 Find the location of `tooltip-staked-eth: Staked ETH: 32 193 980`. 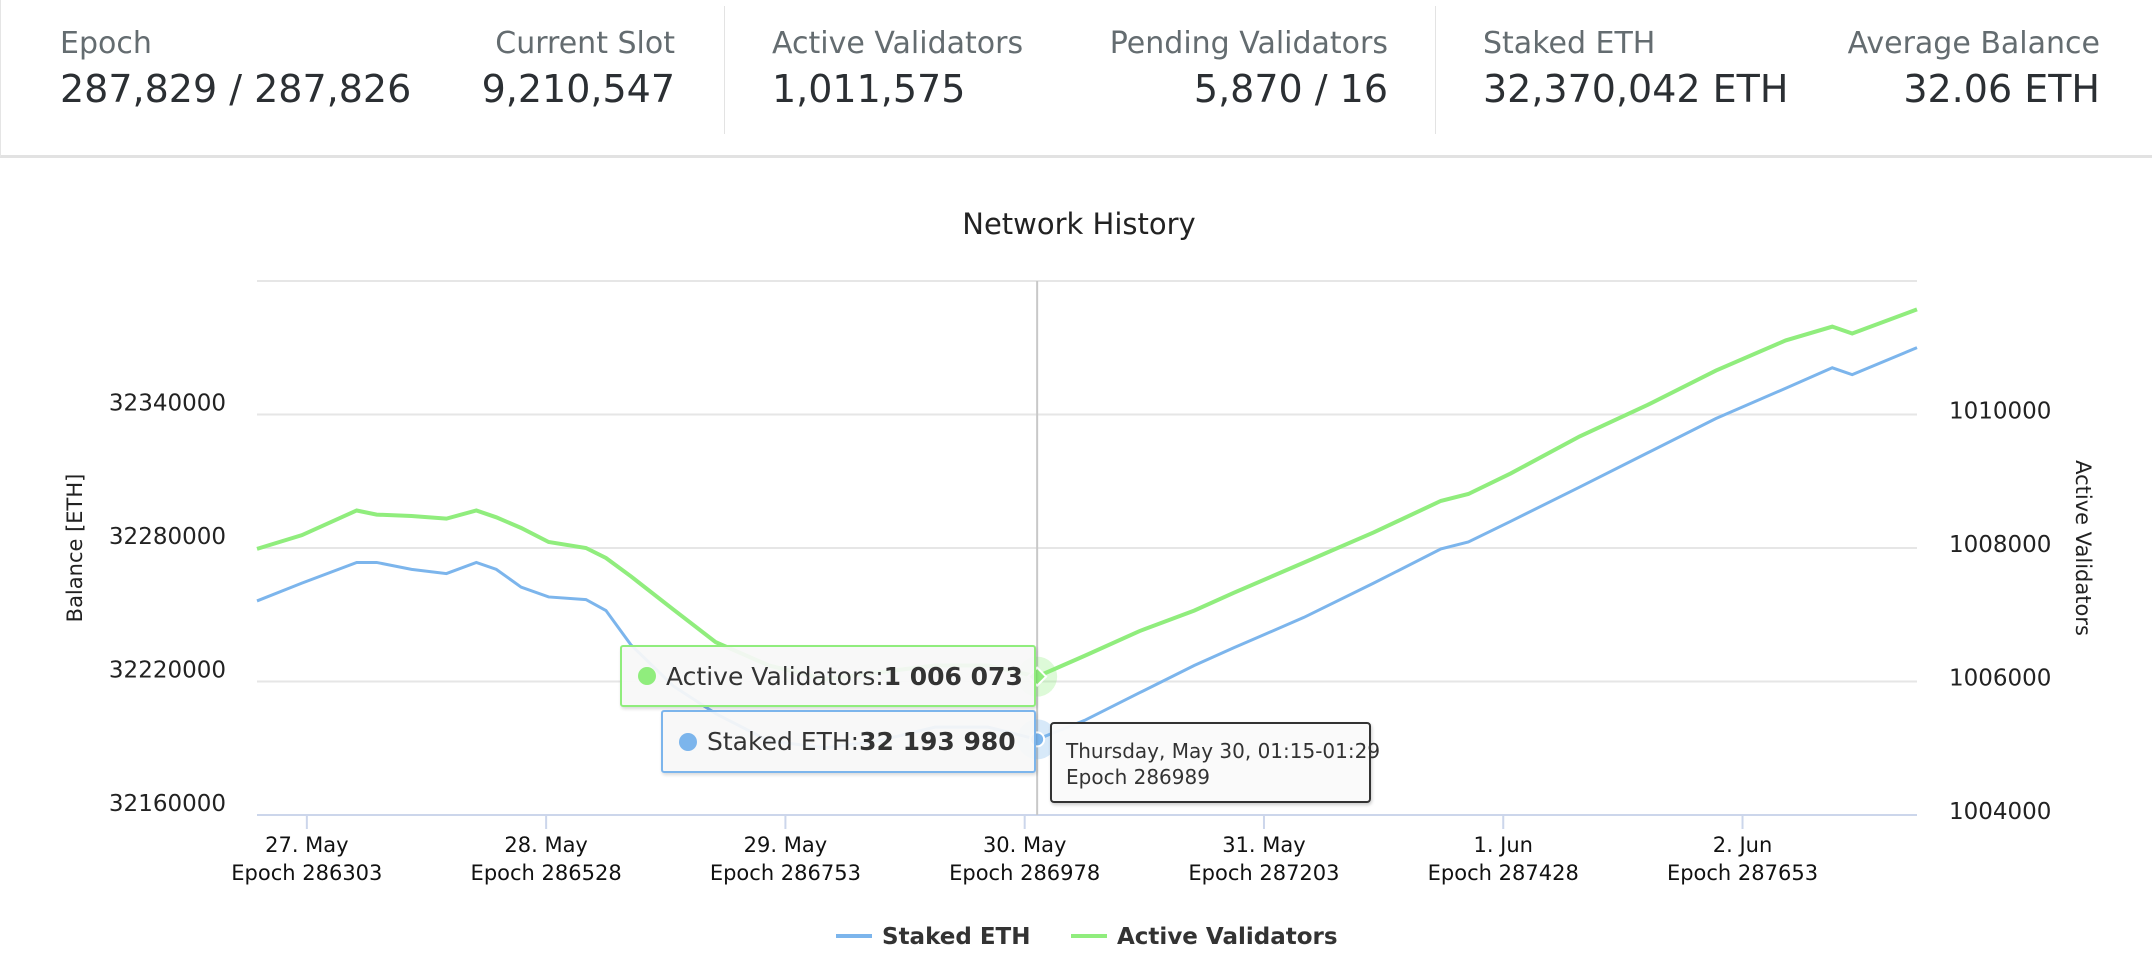

tooltip-staked-eth: Staked ETH: 32 193 980 is located at coordinates (848, 741).